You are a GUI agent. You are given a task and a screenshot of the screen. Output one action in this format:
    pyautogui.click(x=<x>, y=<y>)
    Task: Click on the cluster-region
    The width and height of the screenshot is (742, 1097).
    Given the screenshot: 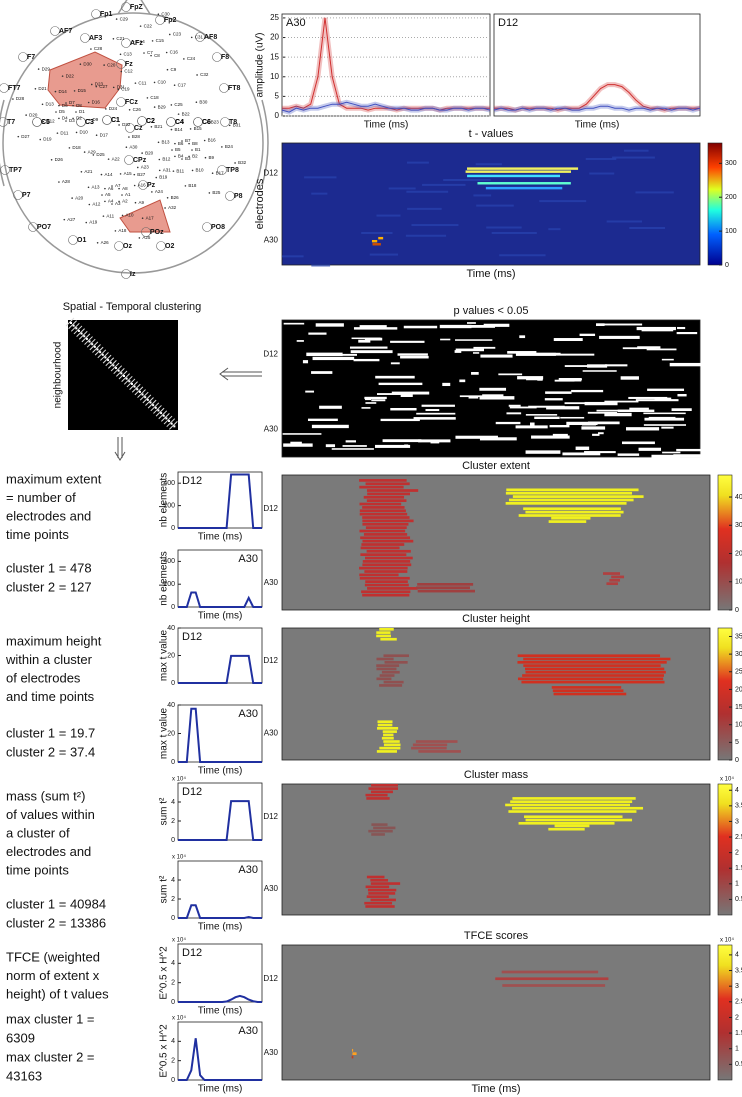 What is the action you would take?
    pyautogui.click(x=85, y=80)
    